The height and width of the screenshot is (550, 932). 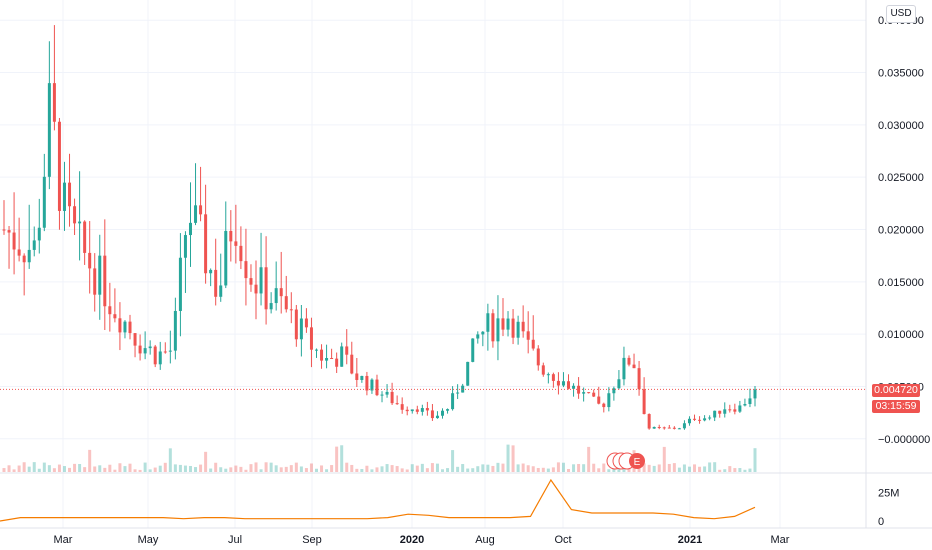 What do you see at coordinates (901, 14) in the screenshot?
I see `currency-button: USD` at bounding box center [901, 14].